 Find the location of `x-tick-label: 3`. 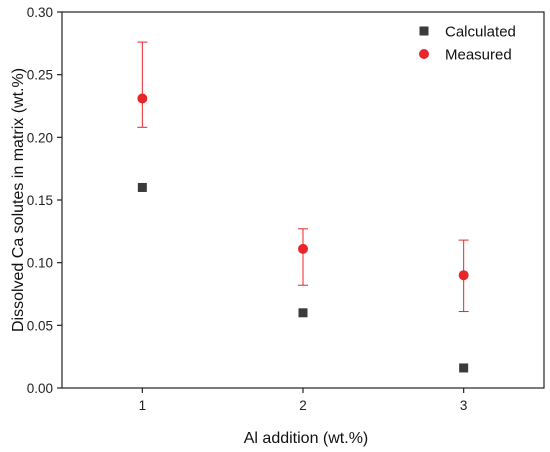

x-tick-label: 3 is located at coordinates (464, 405).